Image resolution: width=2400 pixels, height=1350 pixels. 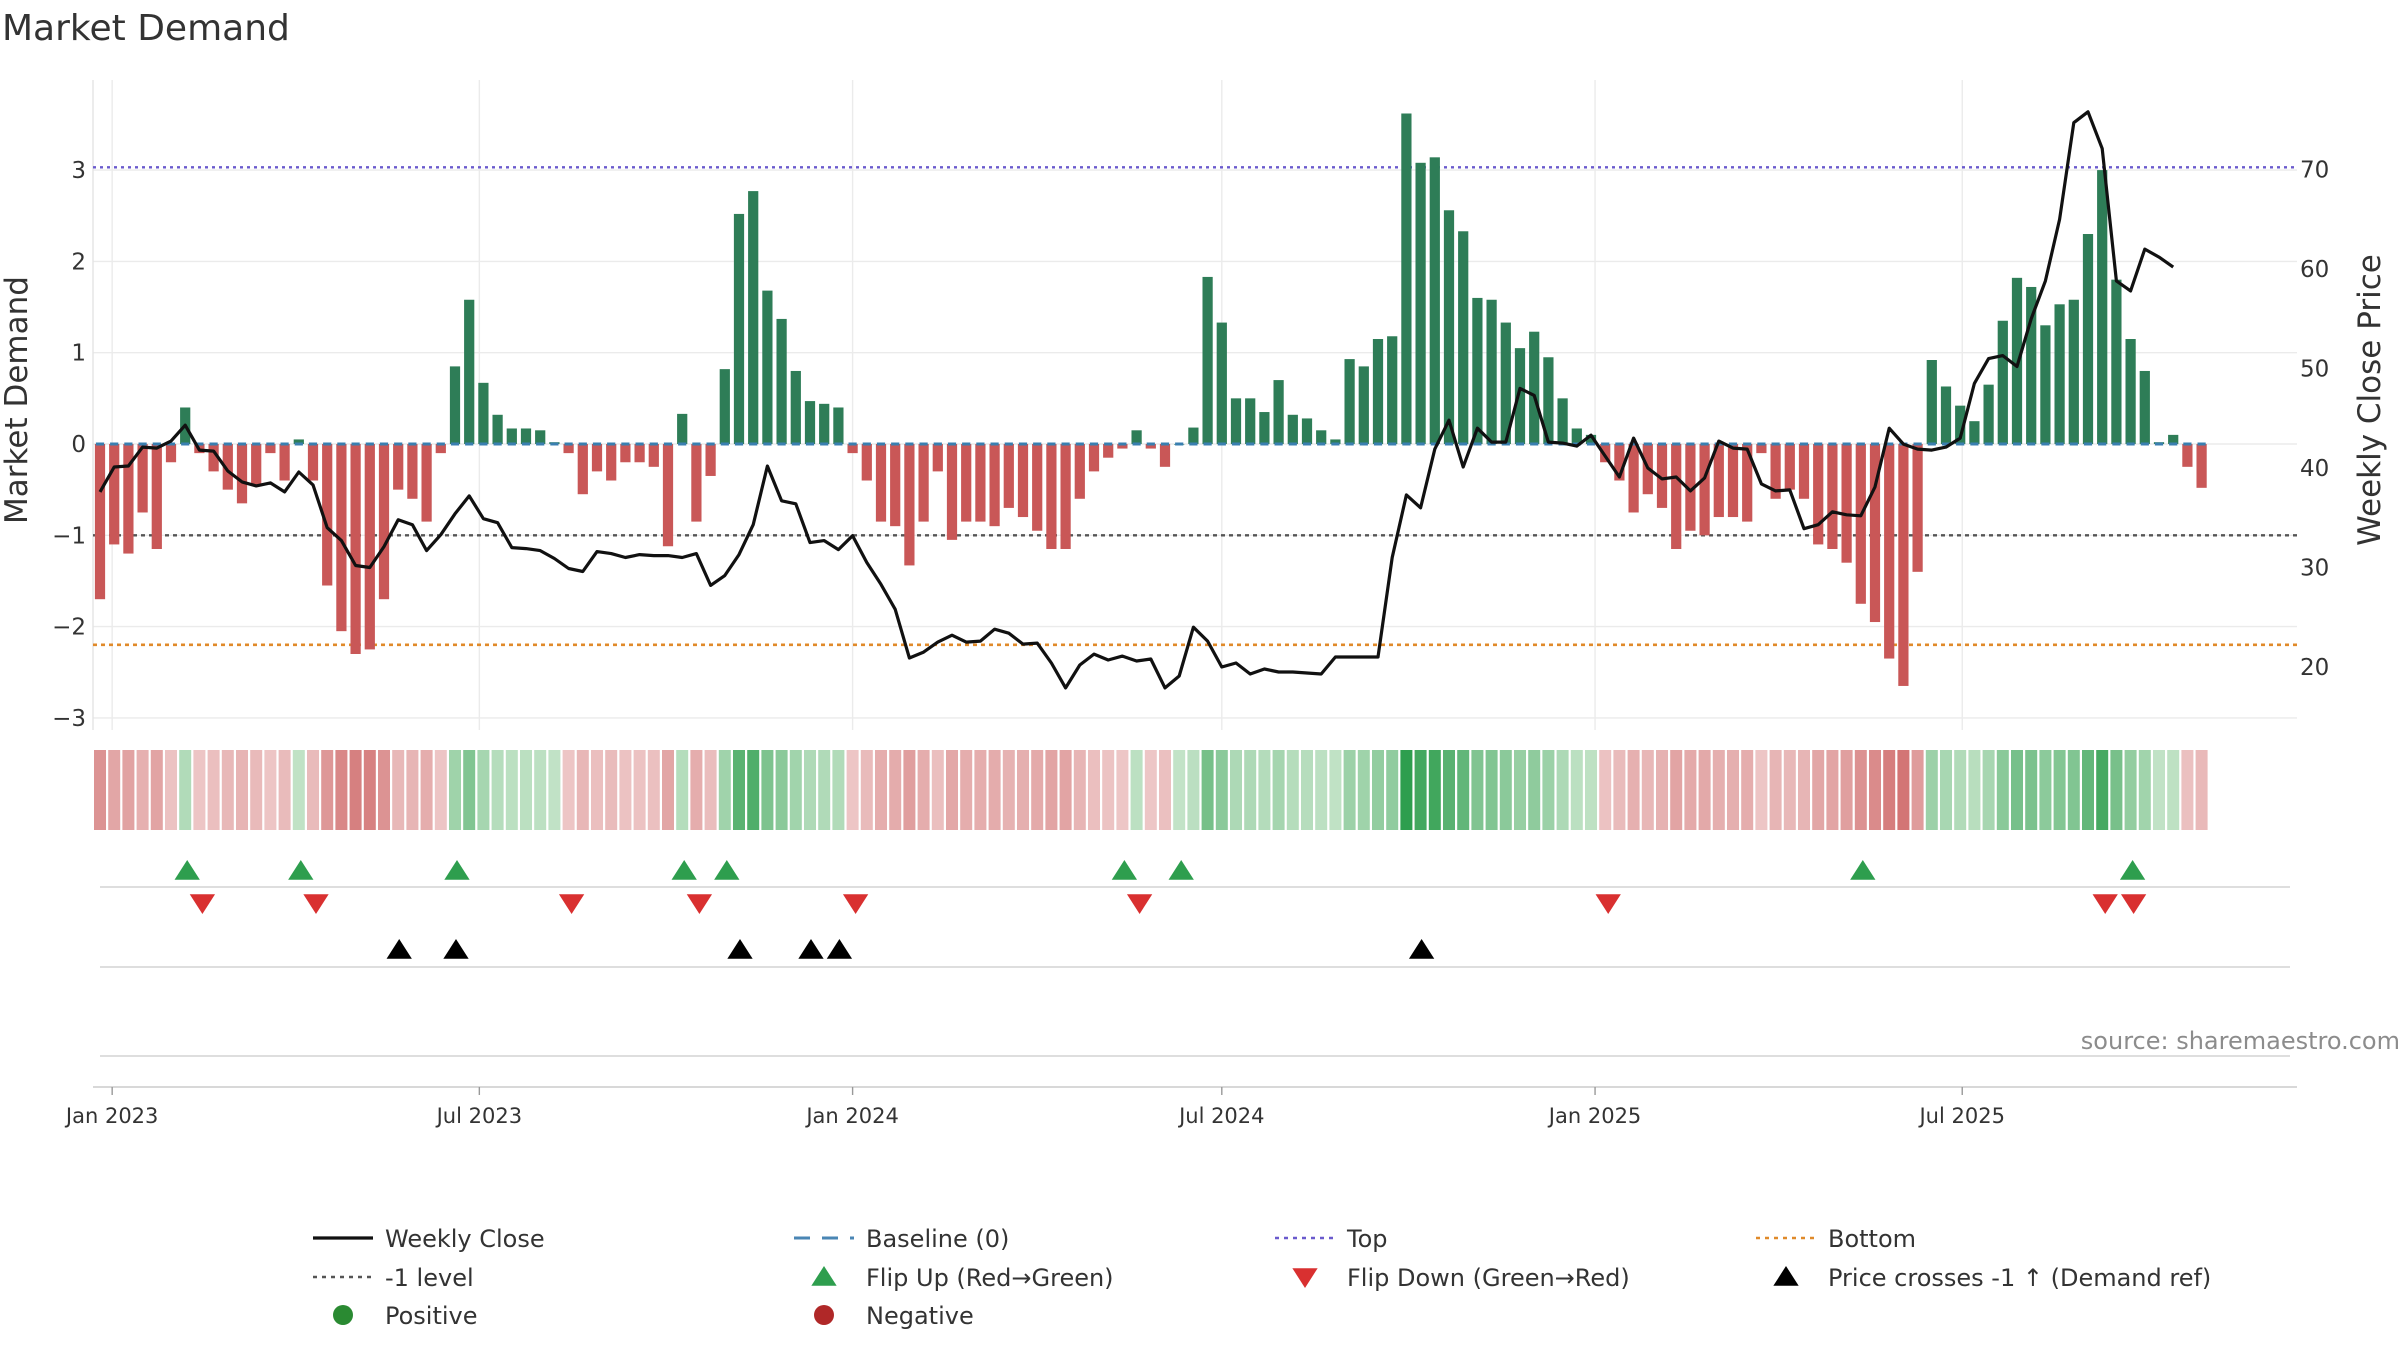 I want to click on legend-label: Negative, so click(x=920, y=1316).